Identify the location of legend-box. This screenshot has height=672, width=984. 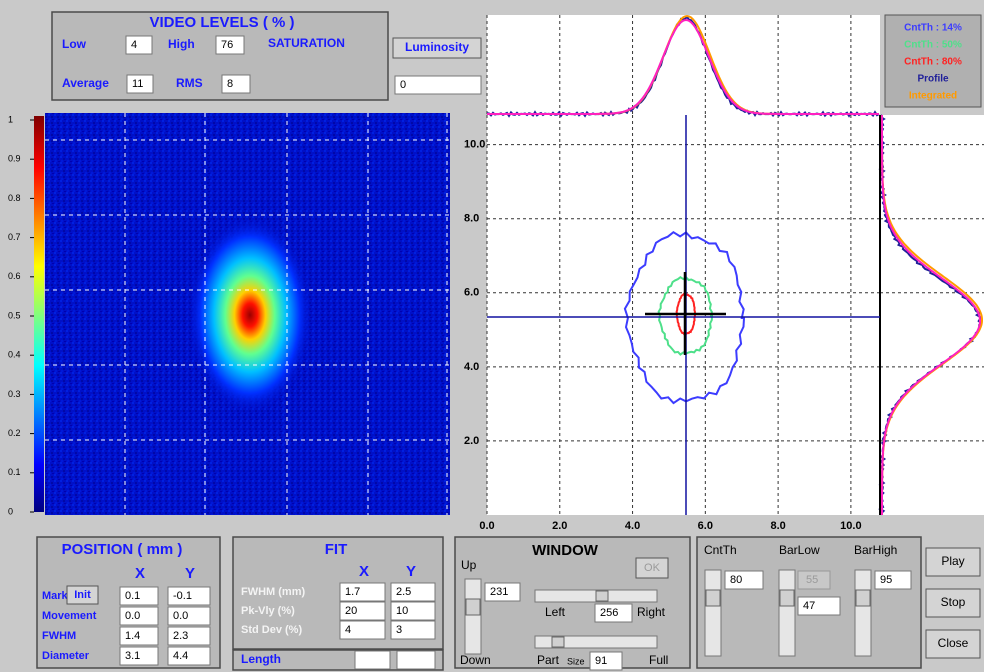
(933, 61).